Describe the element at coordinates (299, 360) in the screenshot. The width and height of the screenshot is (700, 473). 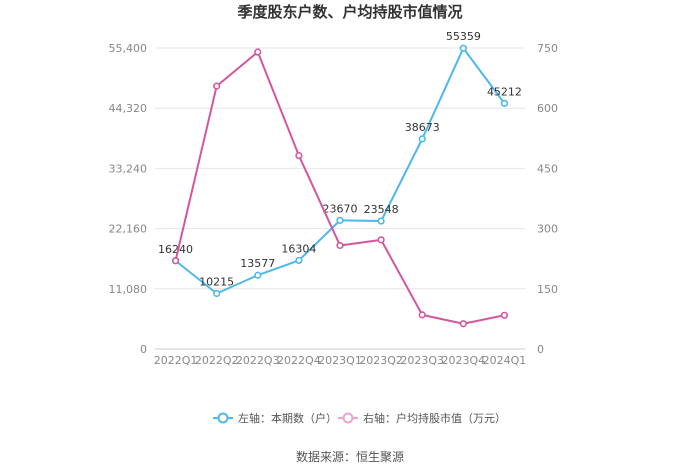
I see `x-tick-label: 2022Q4` at that location.